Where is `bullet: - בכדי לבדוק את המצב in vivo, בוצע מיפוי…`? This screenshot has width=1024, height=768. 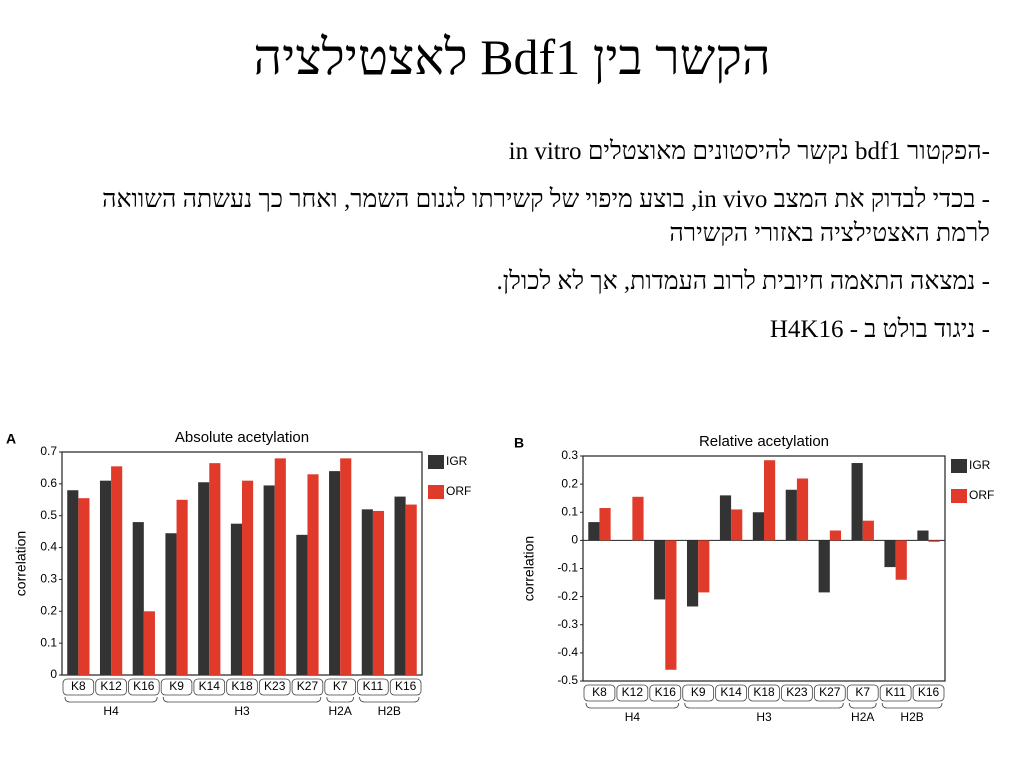 bullet: - בכדי לבדוק את המצב in vivo, בוצע מיפוי… is located at coordinates (546, 216).